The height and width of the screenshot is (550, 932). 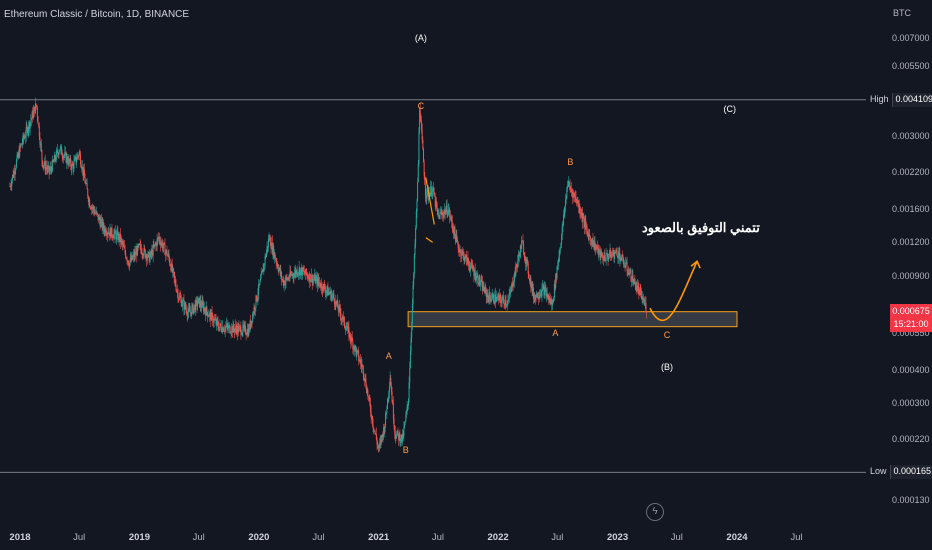 What do you see at coordinates (673, 291) in the screenshot?
I see `projection-arrow` at bounding box center [673, 291].